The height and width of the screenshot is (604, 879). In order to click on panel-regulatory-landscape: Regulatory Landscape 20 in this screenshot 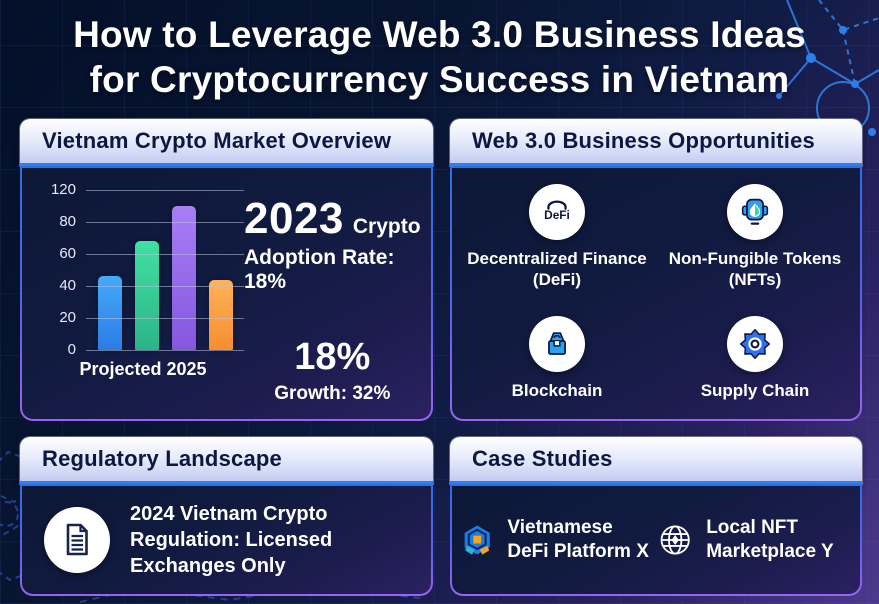, I will do `click(226, 516)`.